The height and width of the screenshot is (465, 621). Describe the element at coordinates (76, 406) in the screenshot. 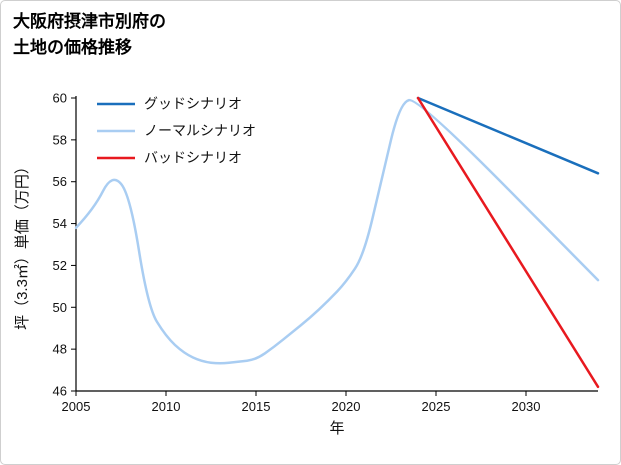

I see `x-tick-label: 2005` at that location.